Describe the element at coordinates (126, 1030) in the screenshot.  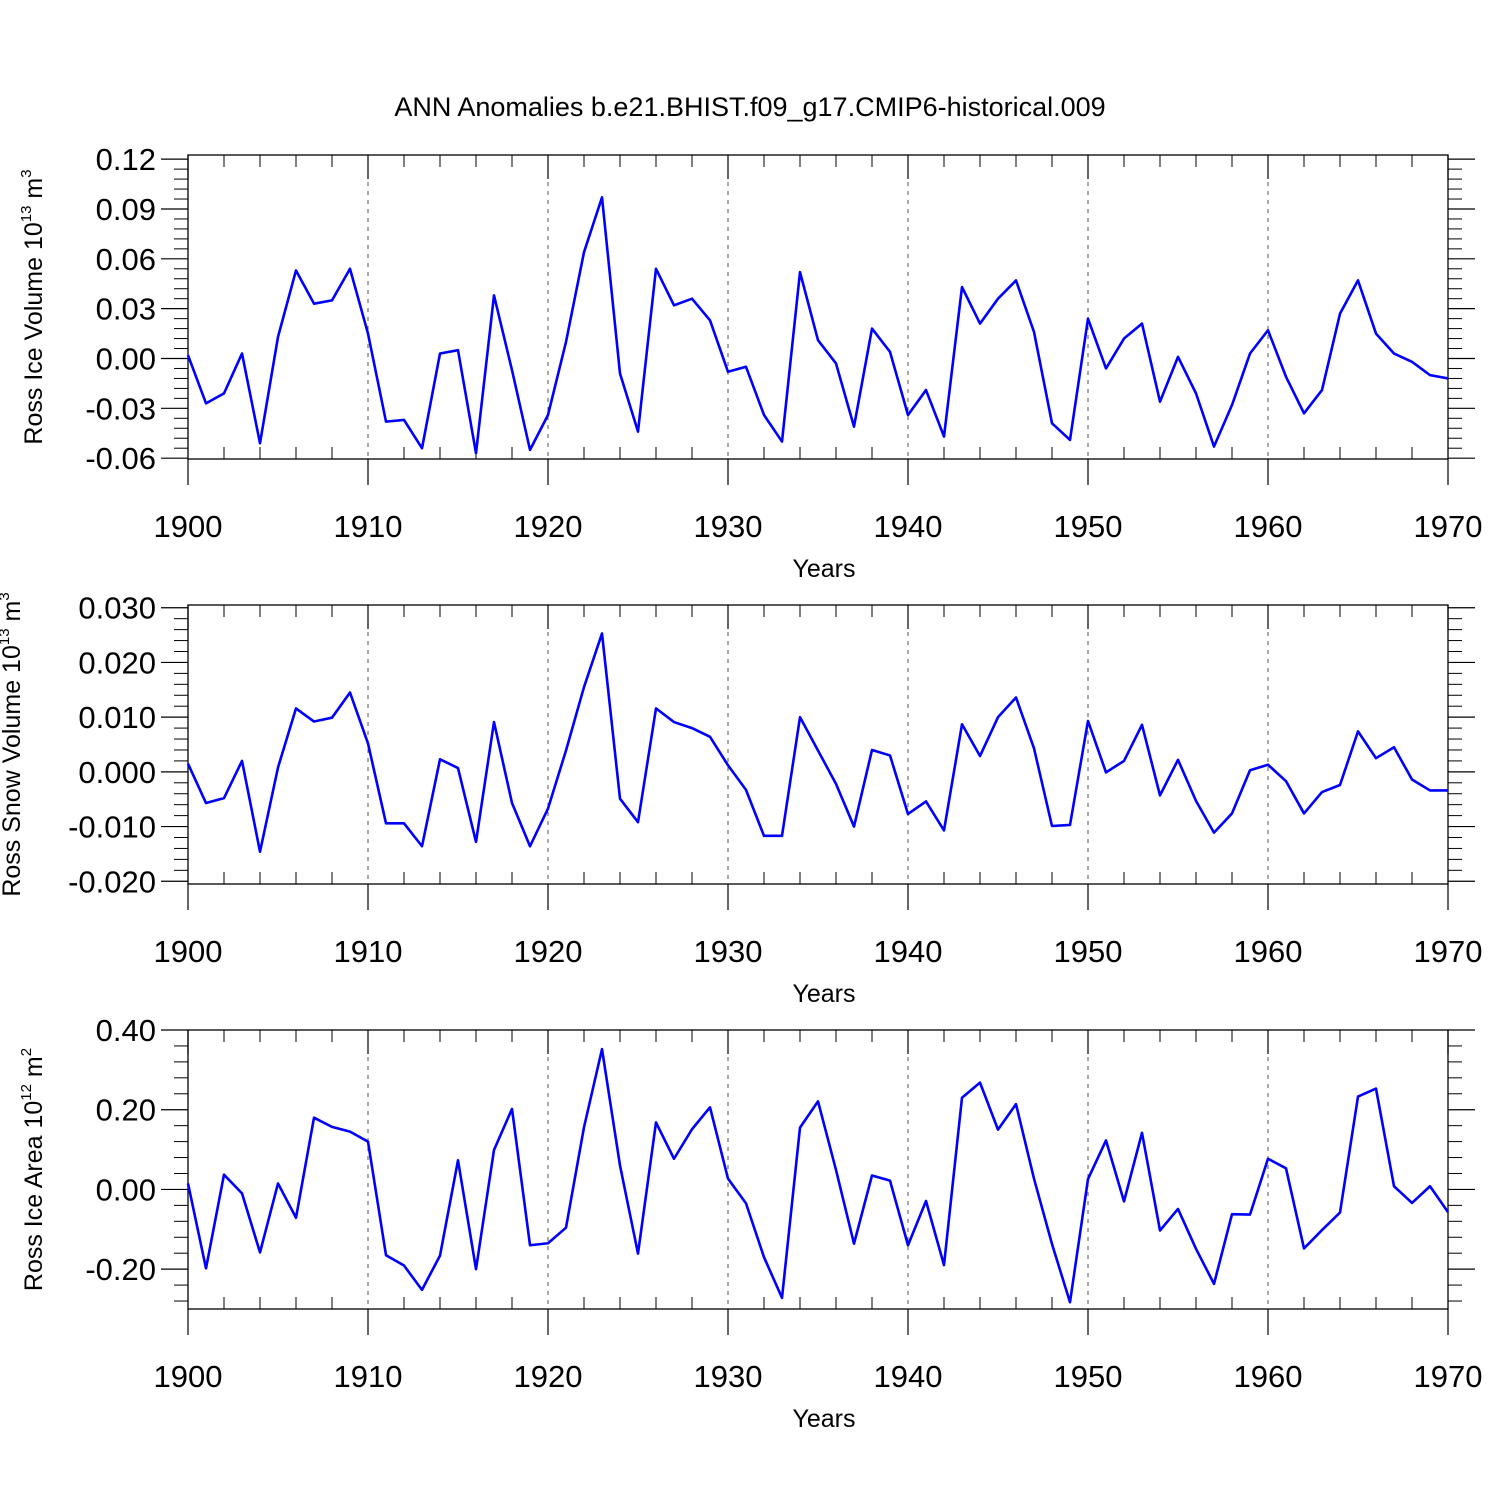
I see `y-tick-label: 0.40` at that location.